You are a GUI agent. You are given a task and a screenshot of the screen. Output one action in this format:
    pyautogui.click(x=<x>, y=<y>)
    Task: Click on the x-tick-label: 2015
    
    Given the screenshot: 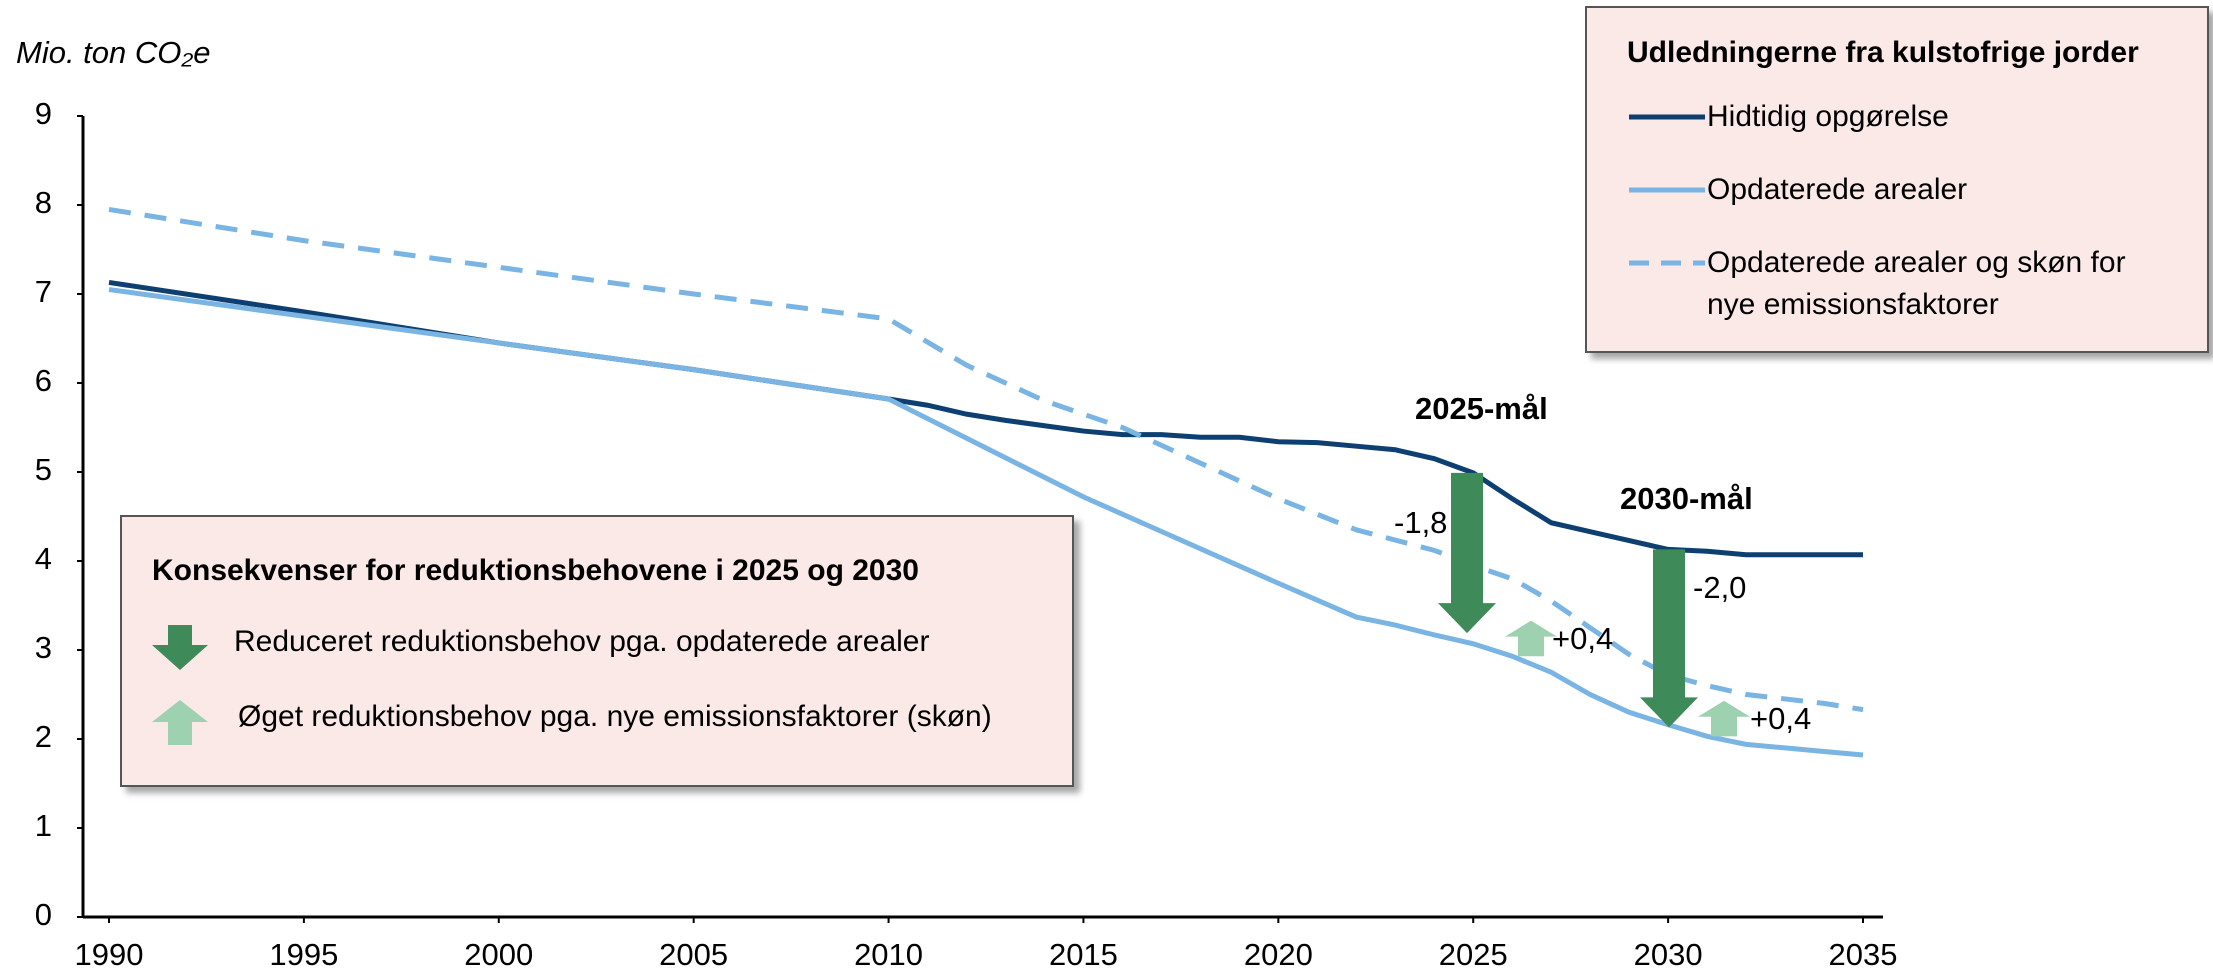 What is the action you would take?
    pyautogui.click(x=1083, y=954)
    